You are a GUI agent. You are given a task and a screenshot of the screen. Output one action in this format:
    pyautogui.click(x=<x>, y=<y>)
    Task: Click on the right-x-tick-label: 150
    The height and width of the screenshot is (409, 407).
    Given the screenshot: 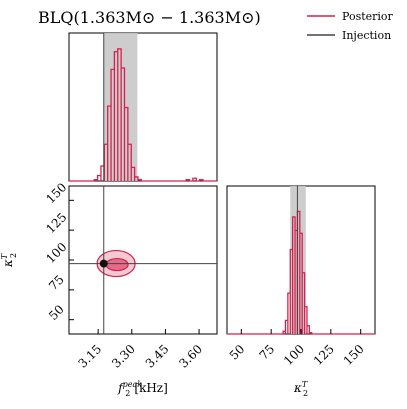 What is the action you would take?
    pyautogui.click(x=354, y=355)
    